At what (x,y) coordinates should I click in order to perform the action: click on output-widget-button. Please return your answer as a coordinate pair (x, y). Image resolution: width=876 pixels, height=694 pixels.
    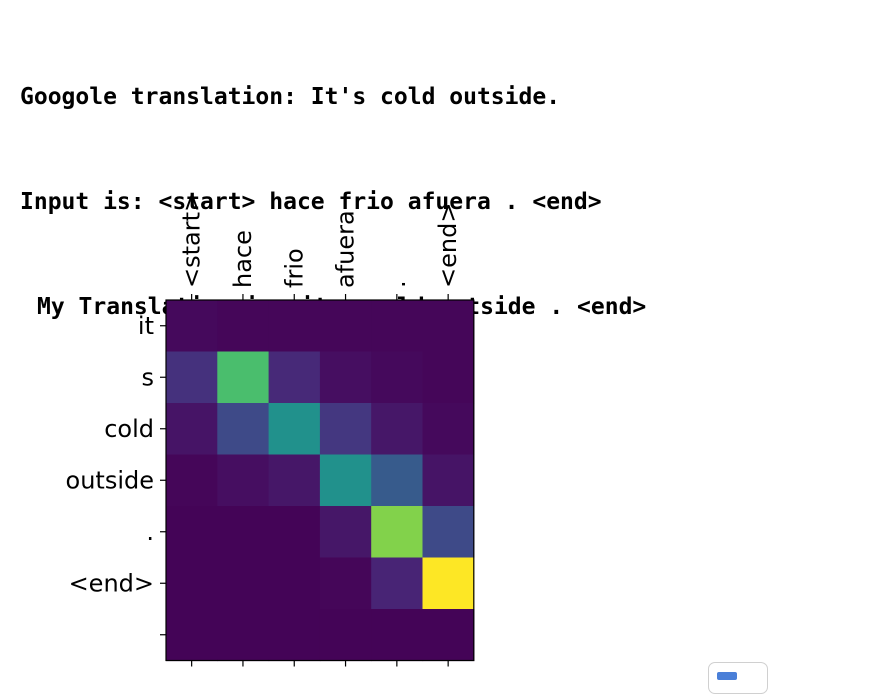
    Looking at the image, I should click on (738, 678).